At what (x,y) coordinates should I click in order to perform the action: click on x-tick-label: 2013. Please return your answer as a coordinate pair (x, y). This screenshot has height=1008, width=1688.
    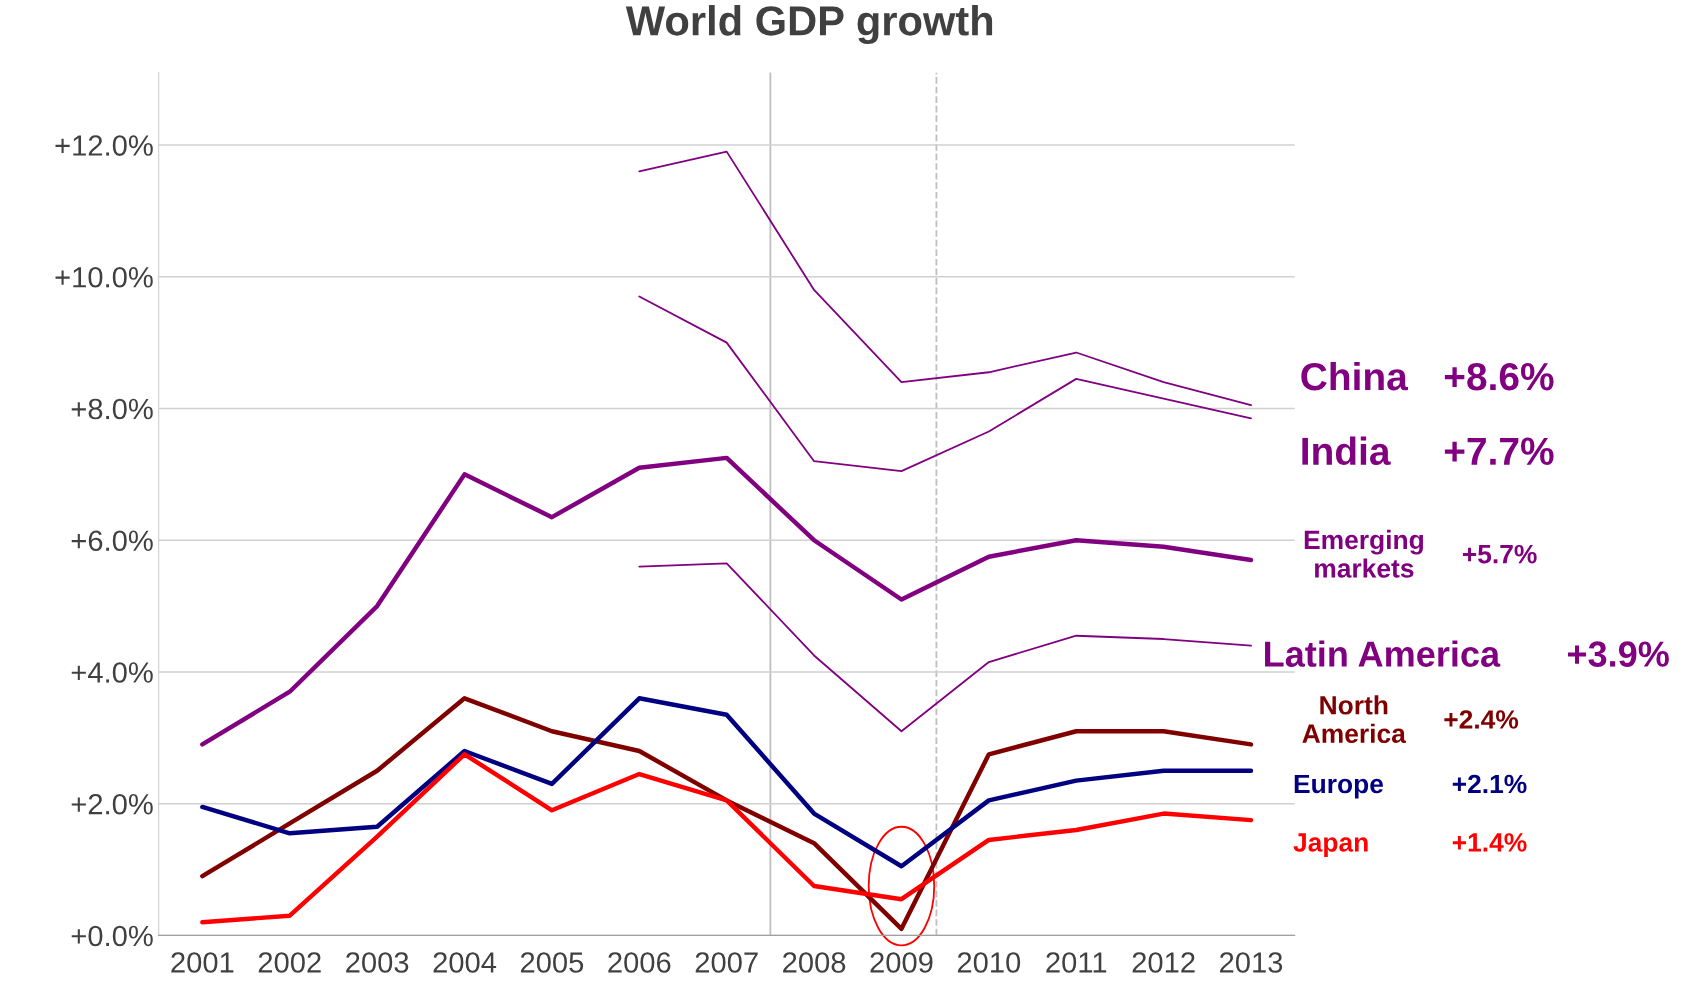
    Looking at the image, I should click on (1251, 962).